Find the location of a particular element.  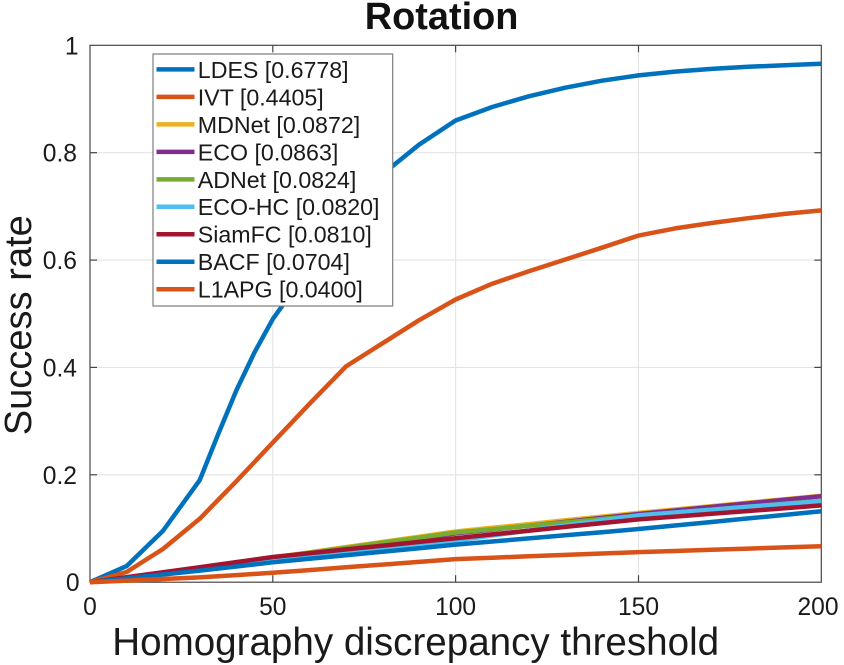

svg-text: 200 is located at coordinates (817, 607).